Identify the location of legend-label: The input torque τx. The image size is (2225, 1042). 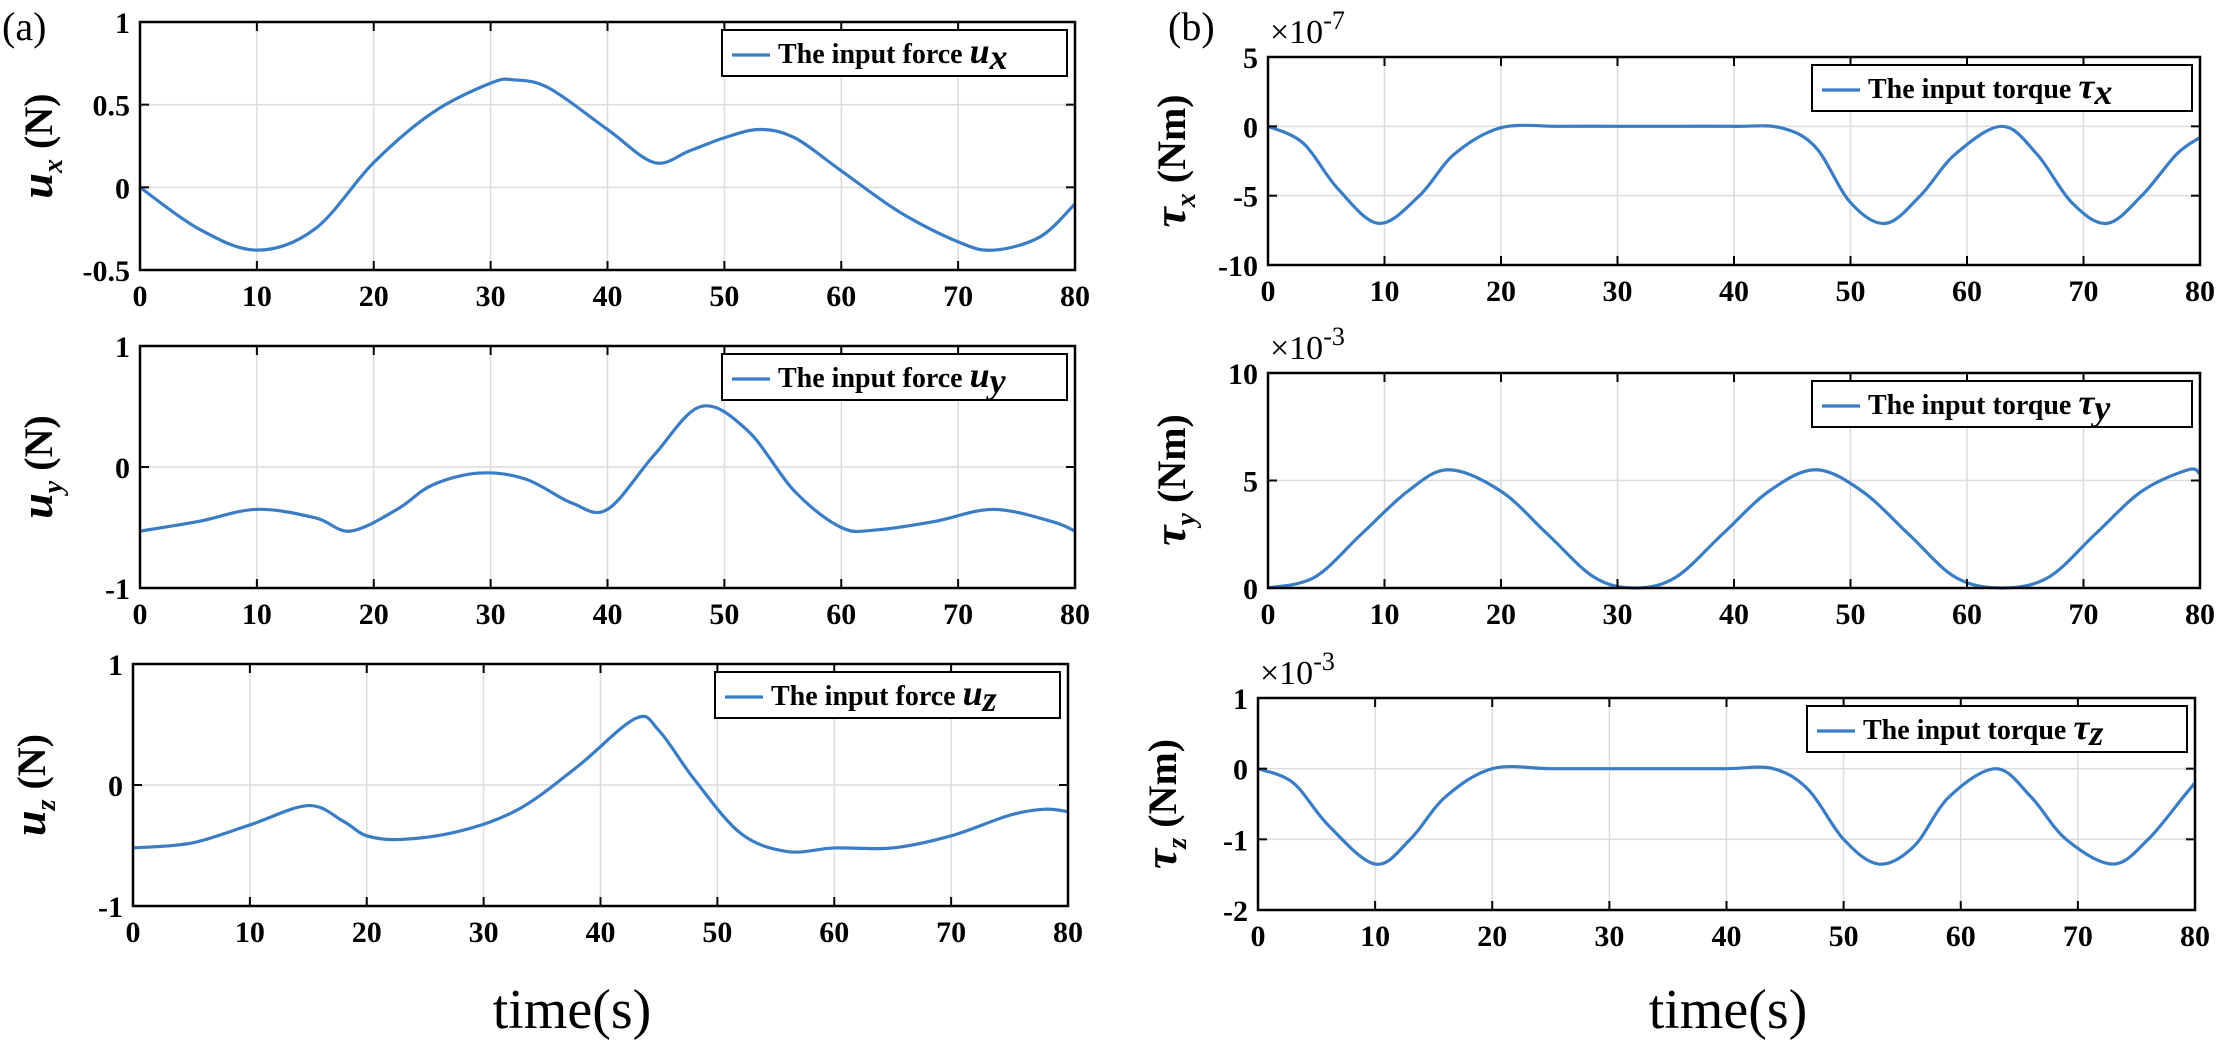
(1990, 89).